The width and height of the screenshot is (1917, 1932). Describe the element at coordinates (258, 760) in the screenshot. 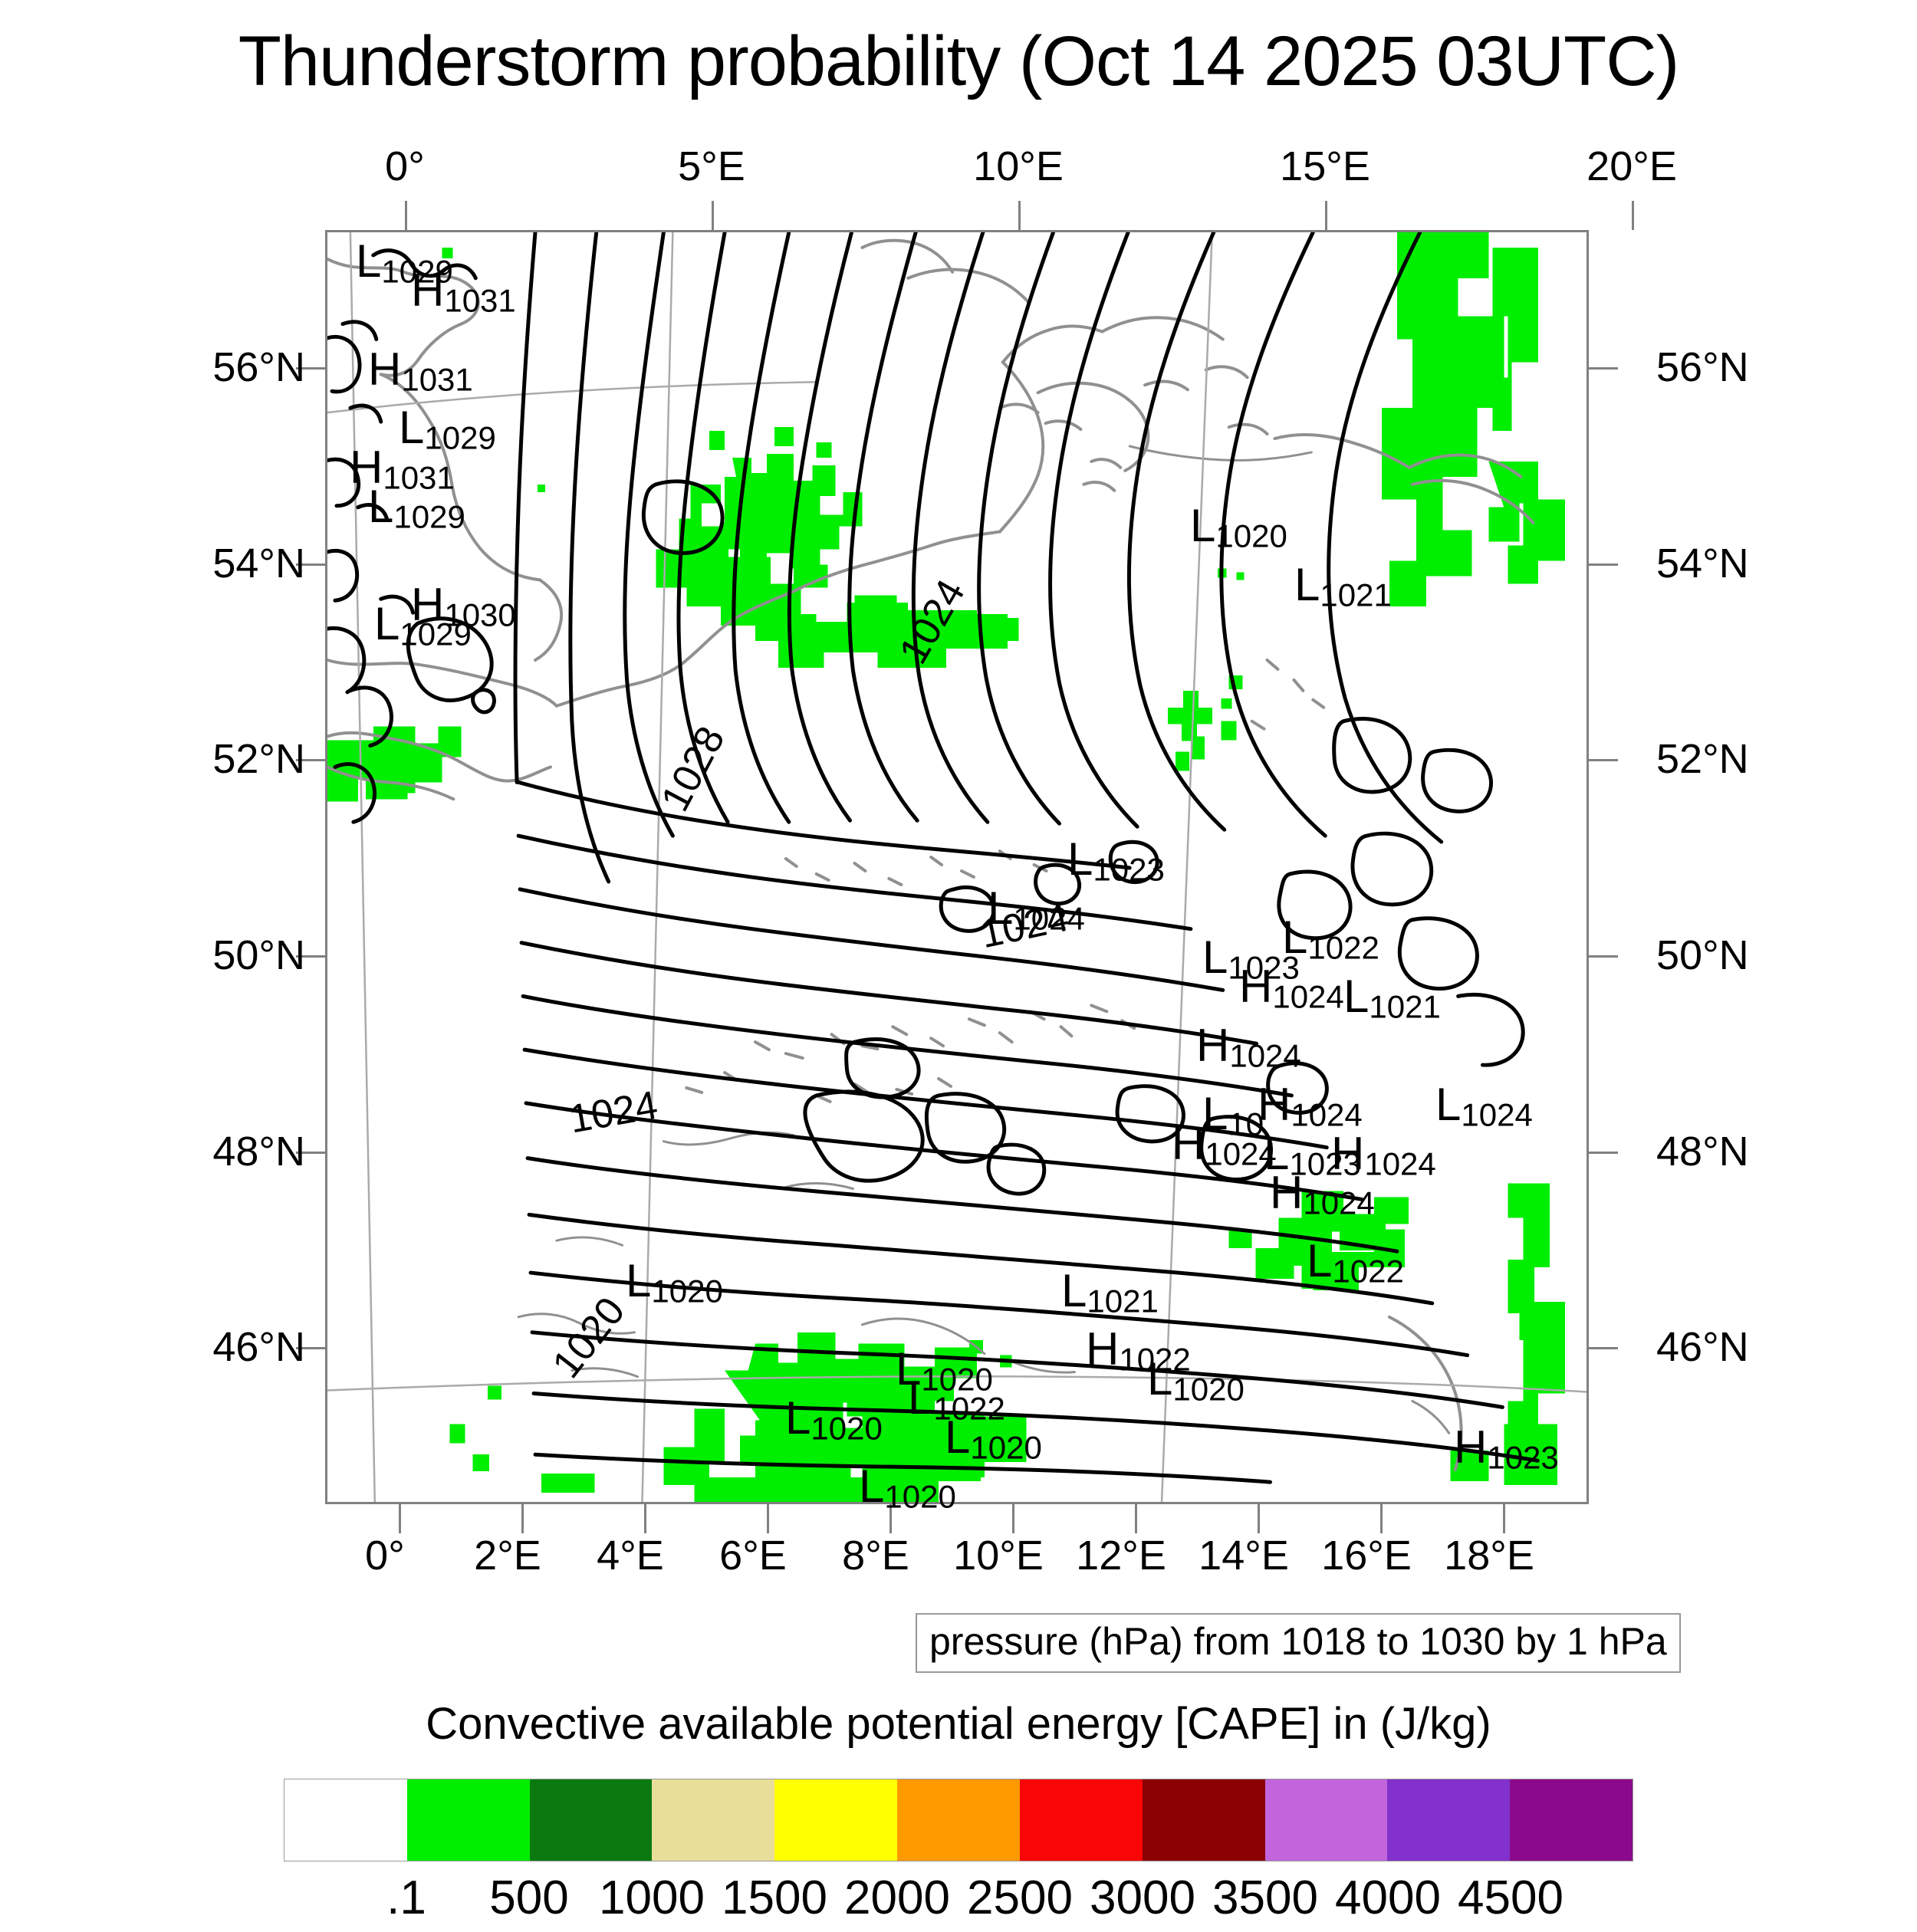

I see `left-axis-label: 52°N` at that location.